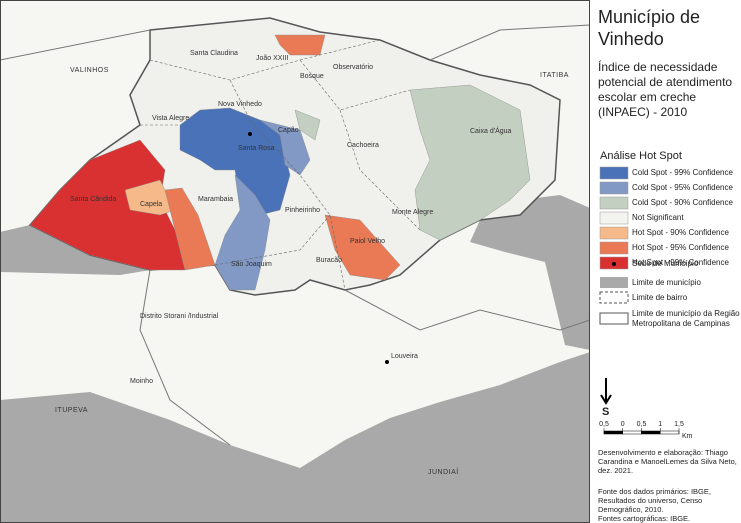  I want to click on legend-label: Limite de município, so click(666, 282).